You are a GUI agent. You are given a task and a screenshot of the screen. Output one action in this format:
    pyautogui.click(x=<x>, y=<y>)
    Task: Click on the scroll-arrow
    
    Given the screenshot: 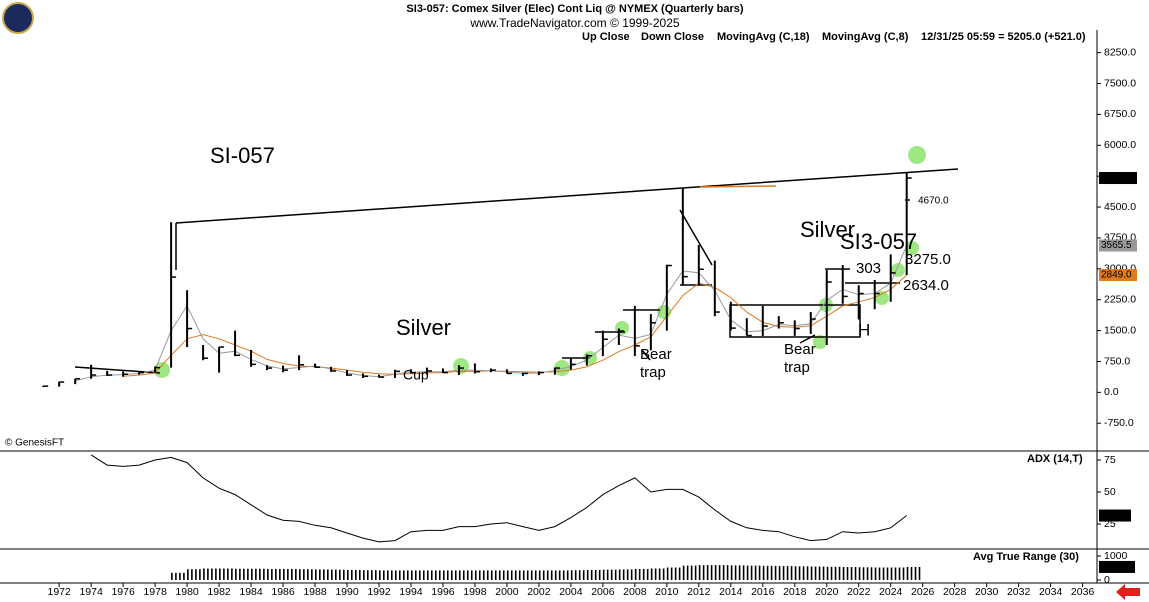 What is the action you would take?
    pyautogui.click(x=1128, y=592)
    